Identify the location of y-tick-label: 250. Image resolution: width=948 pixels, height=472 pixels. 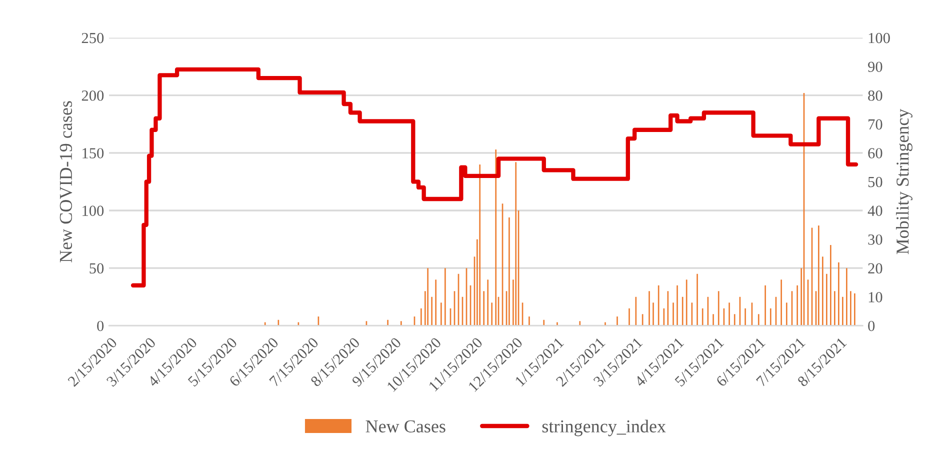
(93, 38).